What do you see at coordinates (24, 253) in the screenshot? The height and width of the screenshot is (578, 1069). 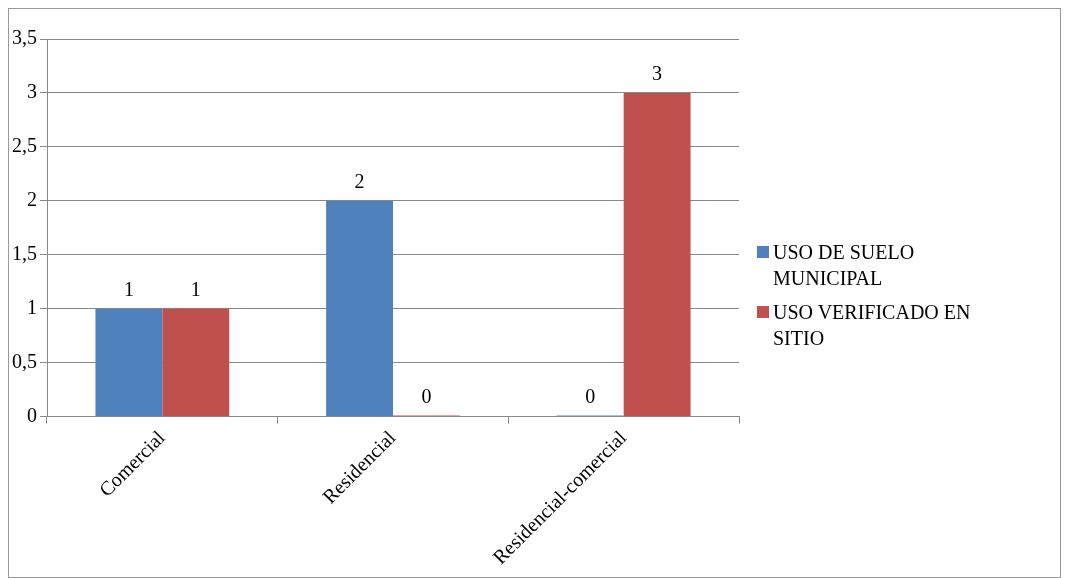 I see `y-tick-label: 1,5` at bounding box center [24, 253].